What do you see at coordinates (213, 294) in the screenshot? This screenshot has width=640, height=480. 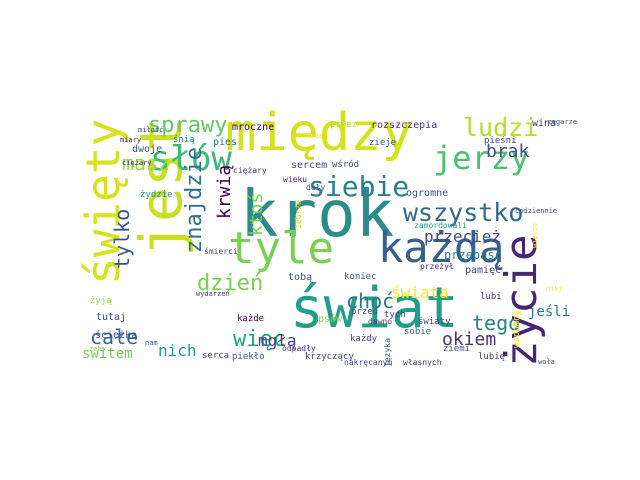 I see `cloud-word: wydarzeń` at bounding box center [213, 294].